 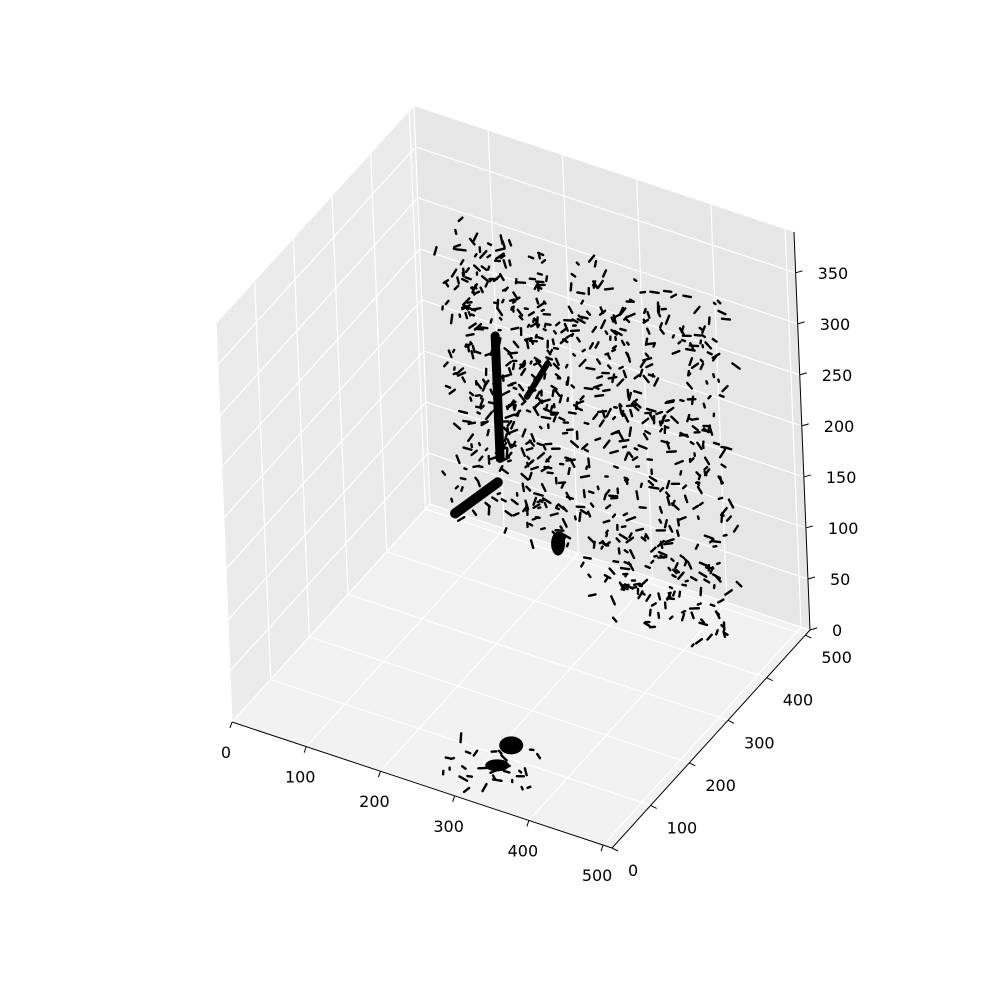 What do you see at coordinates (405, 638) in the screenshot?
I see `grid-line-x-floor` at bounding box center [405, 638].